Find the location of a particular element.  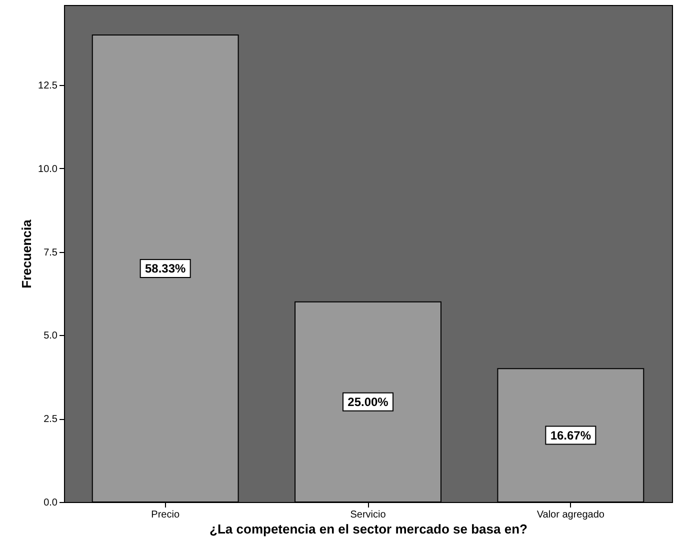

annotation: 16.67% is located at coordinates (571, 435).